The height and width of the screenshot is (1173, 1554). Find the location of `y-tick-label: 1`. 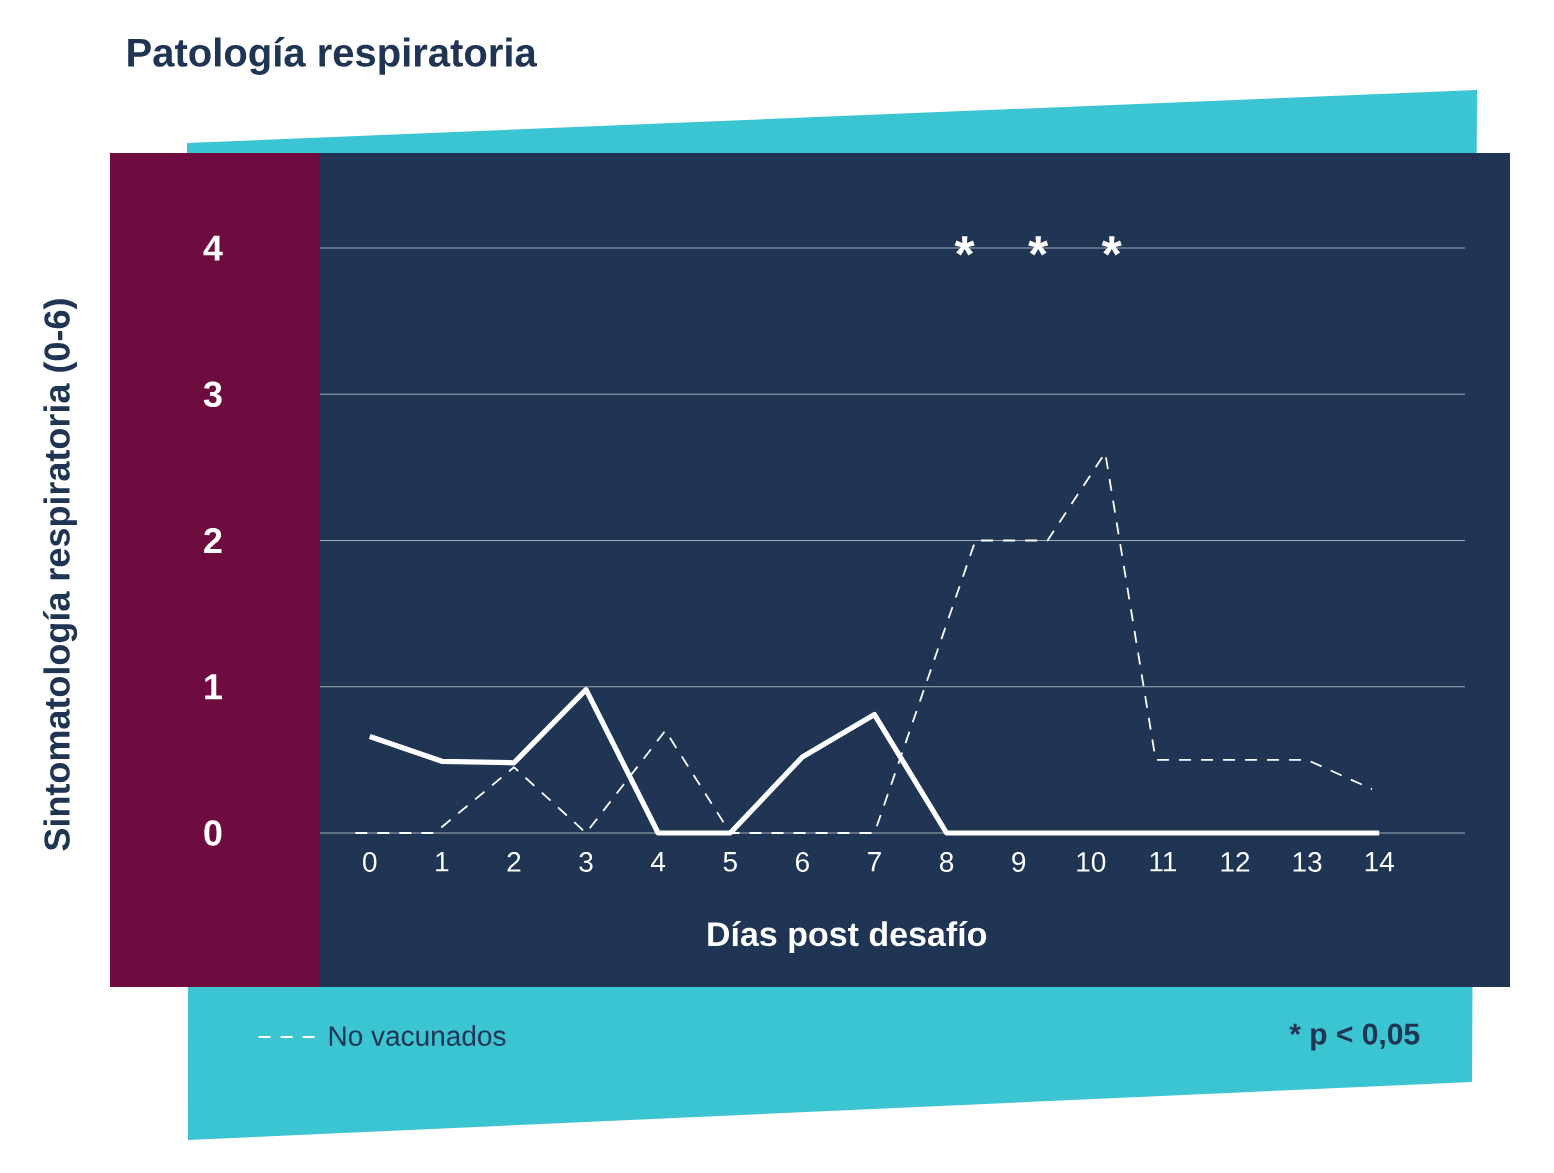

y-tick-label: 1 is located at coordinates (213, 687).